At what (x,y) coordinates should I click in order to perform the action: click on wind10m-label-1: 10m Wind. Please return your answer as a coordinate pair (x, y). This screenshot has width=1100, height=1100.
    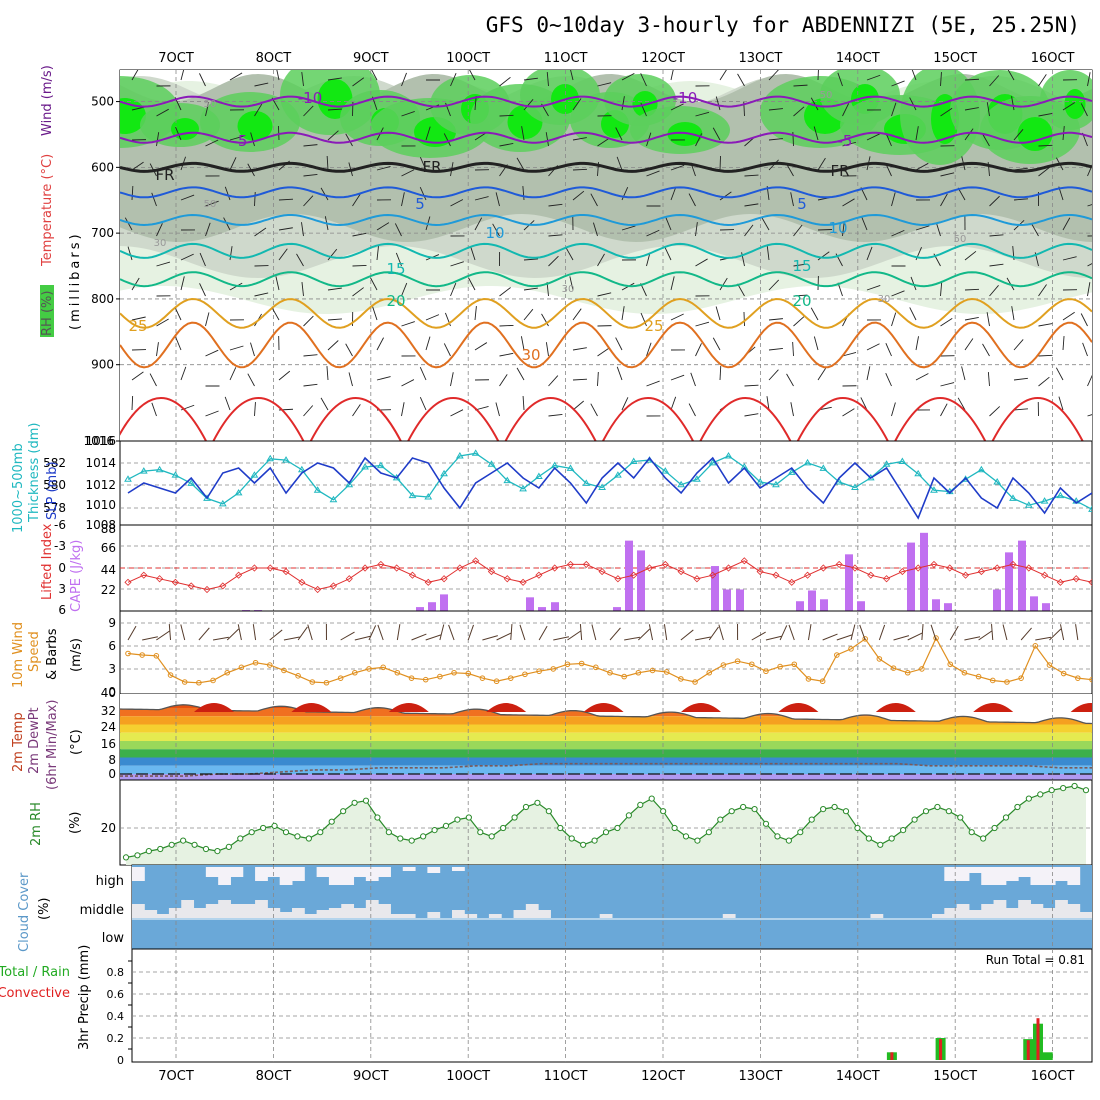
    Looking at the image, I should click on (18, 655).